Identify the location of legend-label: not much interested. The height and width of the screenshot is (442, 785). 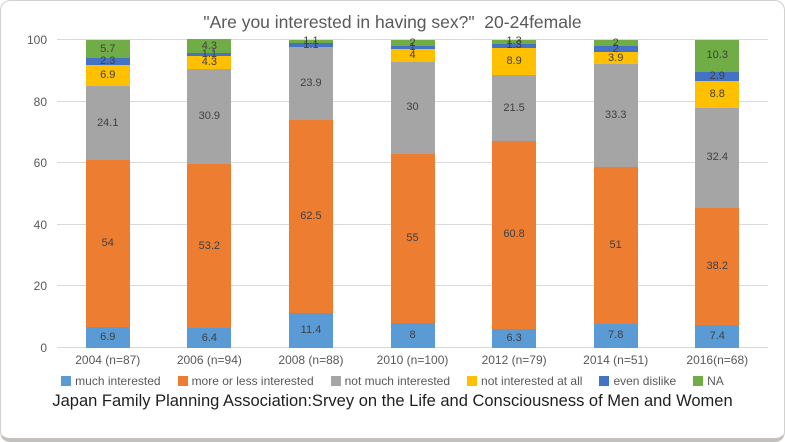
(397, 381).